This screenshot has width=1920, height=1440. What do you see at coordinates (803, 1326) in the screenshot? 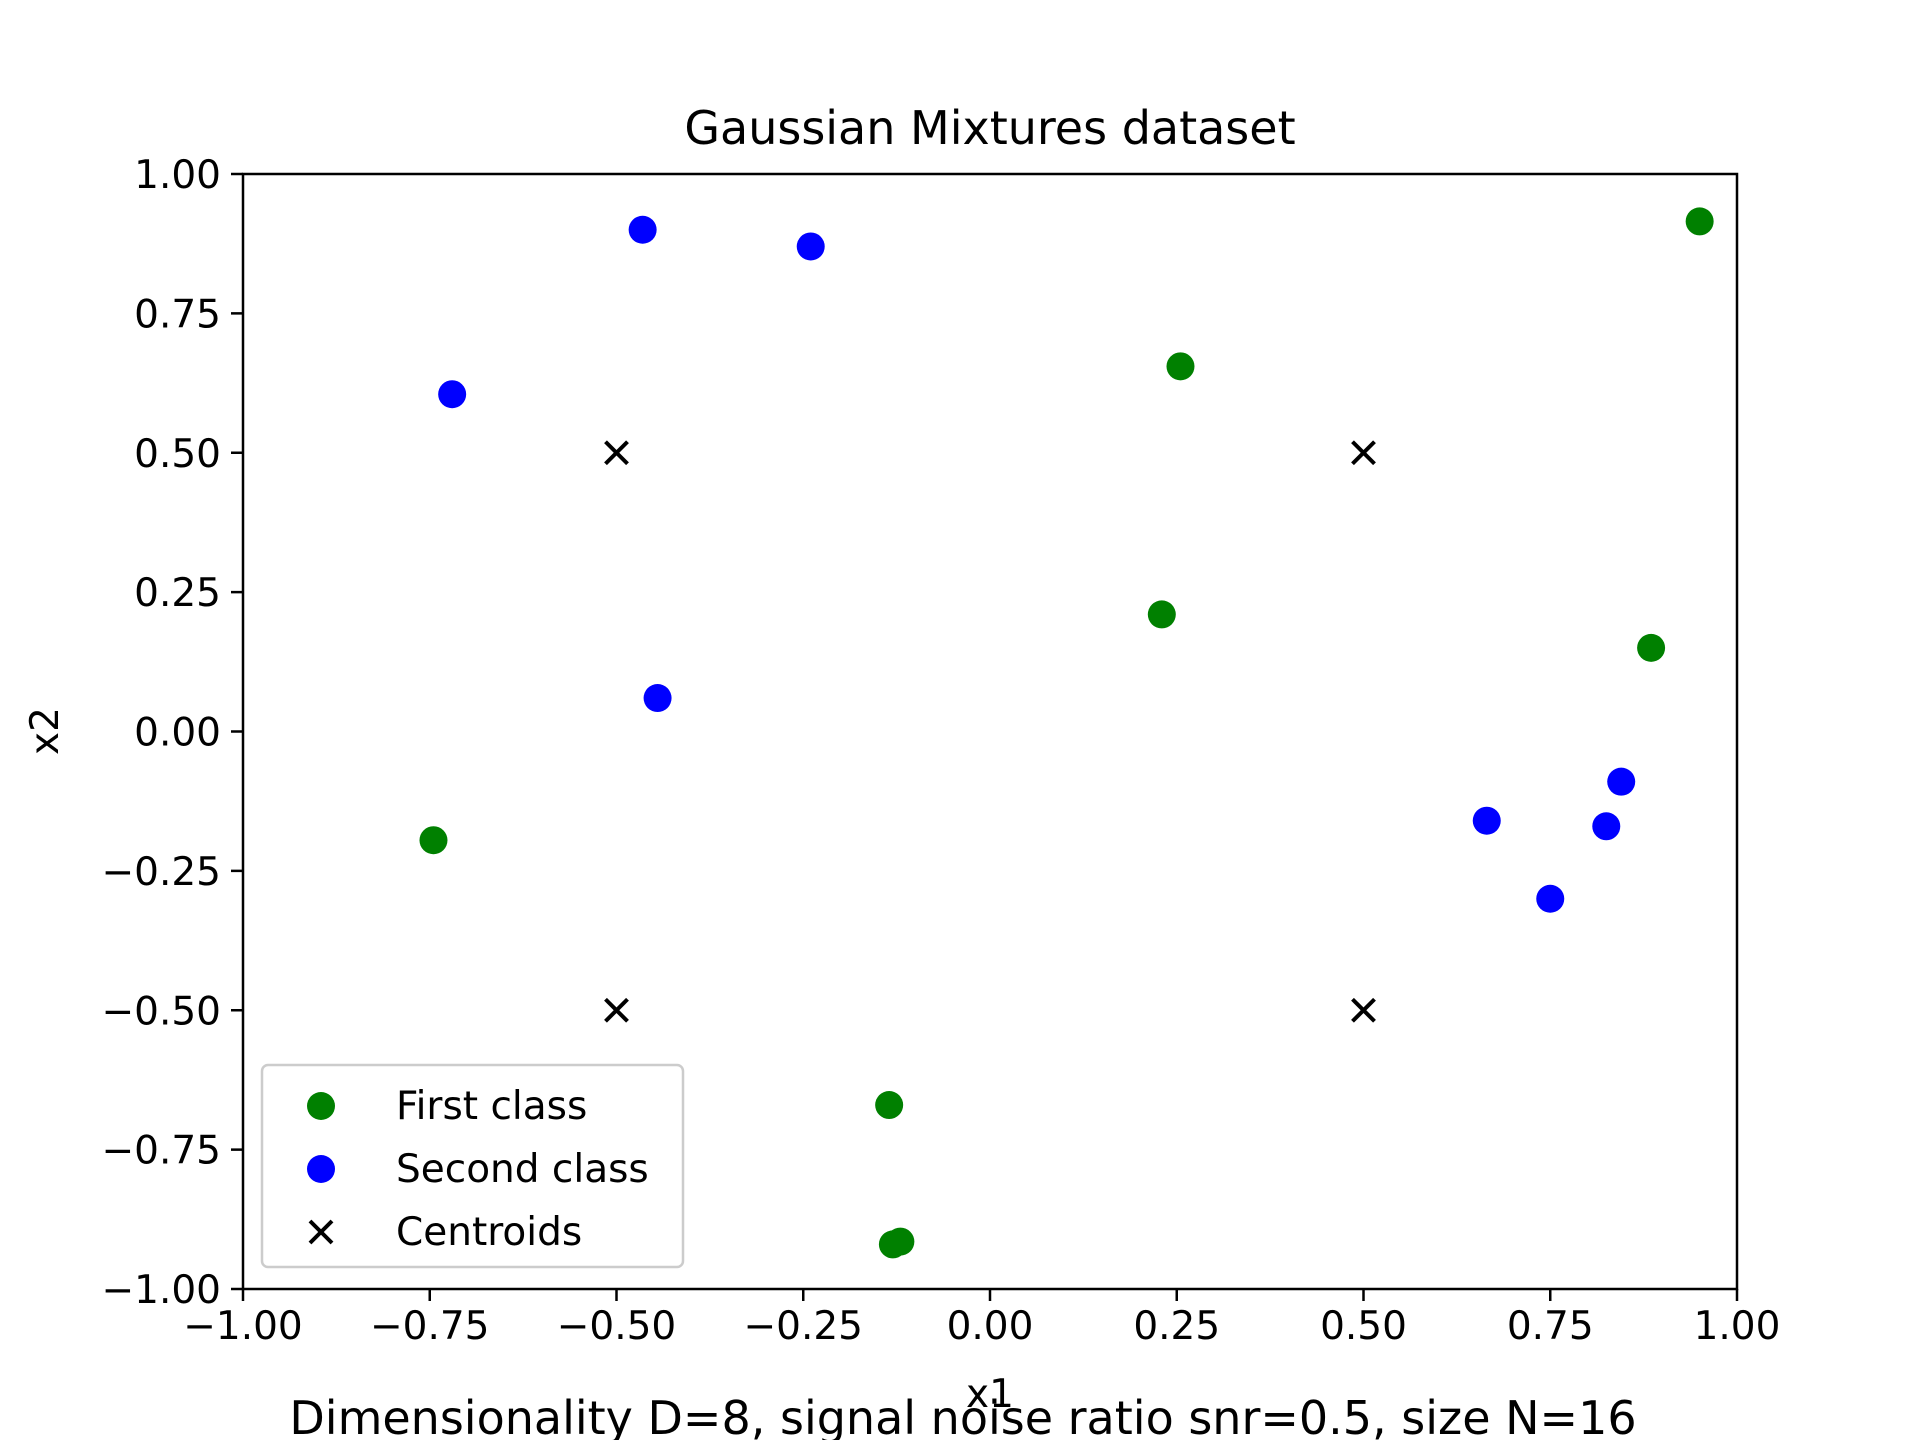
I see `x-tick-label: −0.25` at bounding box center [803, 1326].